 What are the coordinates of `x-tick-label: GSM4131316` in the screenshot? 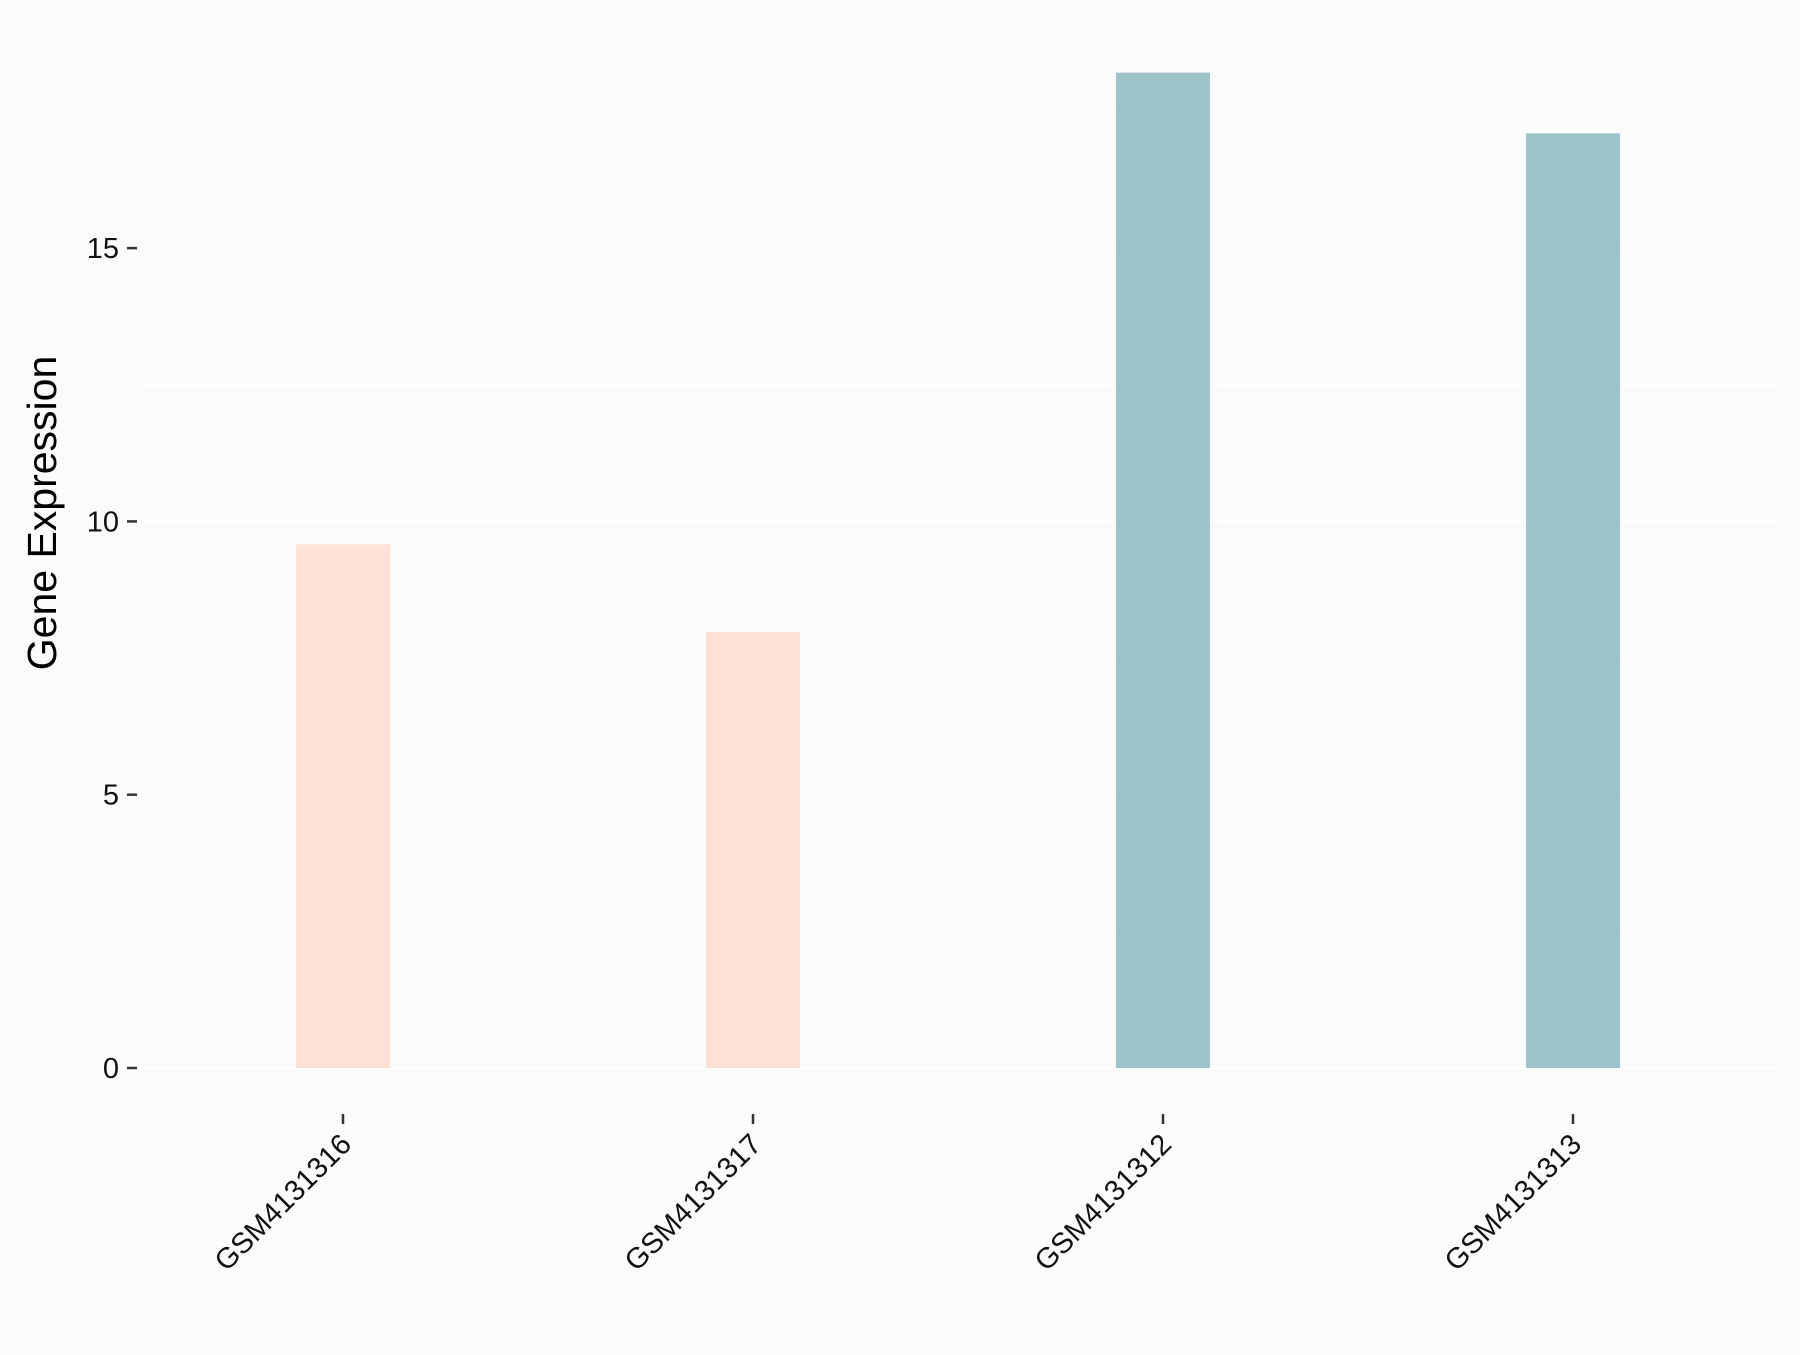 It's located at (283, 1202).